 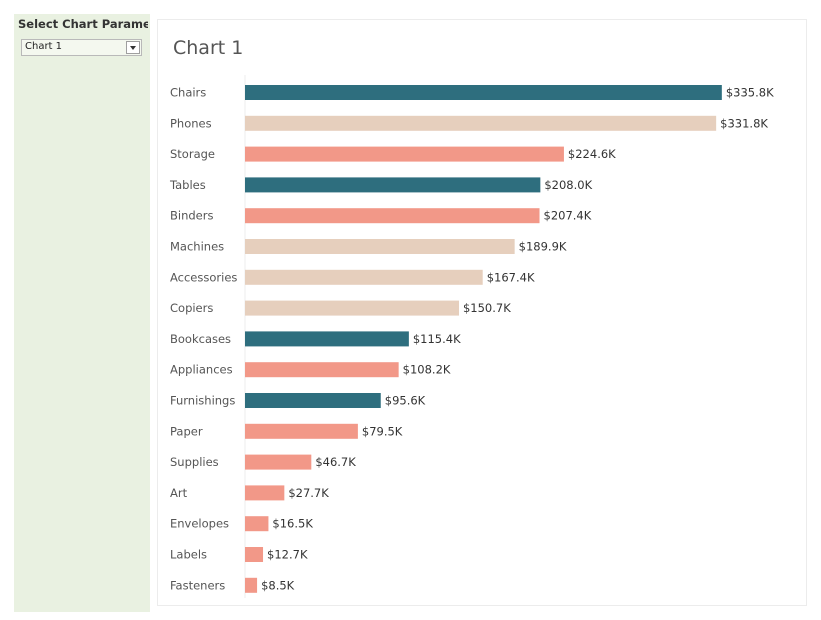 I want to click on category-label: Envelopes, so click(x=199, y=524).